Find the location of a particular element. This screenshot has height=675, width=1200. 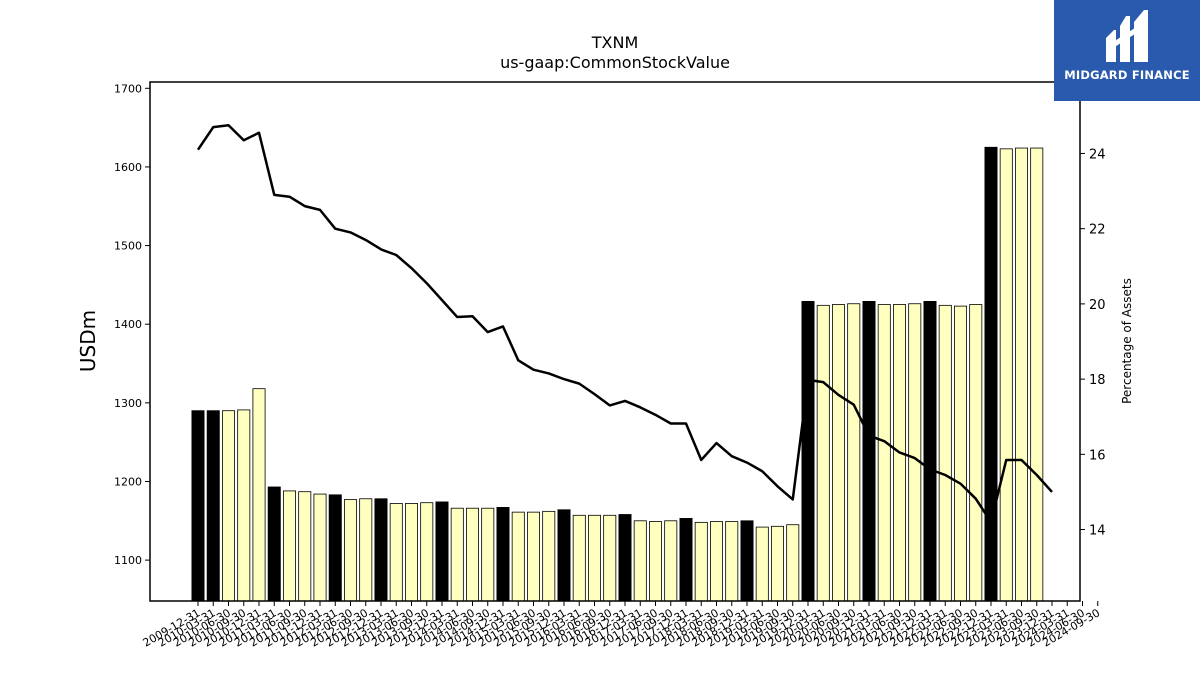

y-tick-label: 1600 is located at coordinates (128, 167).